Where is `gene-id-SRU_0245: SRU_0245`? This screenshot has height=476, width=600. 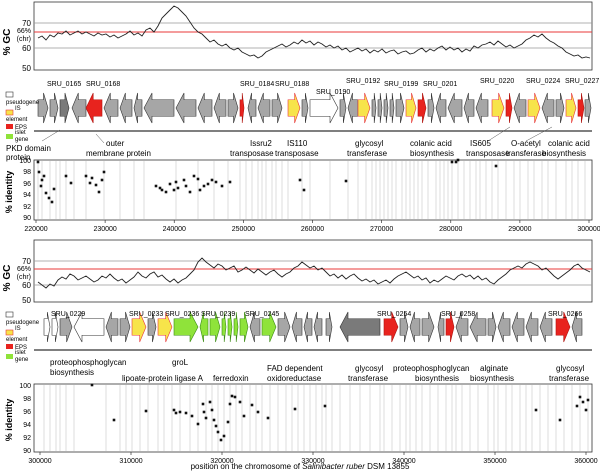 gene-id-SRU_0245: SRU_0245 is located at coordinates (262, 314).